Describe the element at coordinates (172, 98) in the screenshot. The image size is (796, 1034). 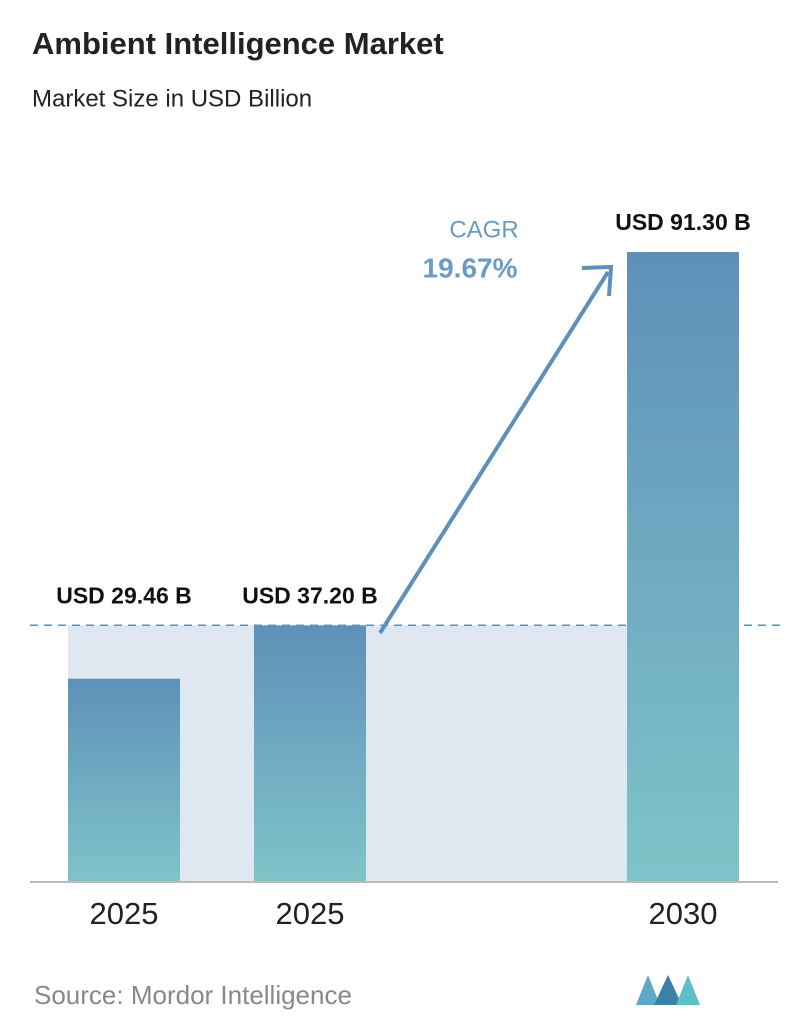
I see `chart-subtitle: Market Size in USD Billion` at that location.